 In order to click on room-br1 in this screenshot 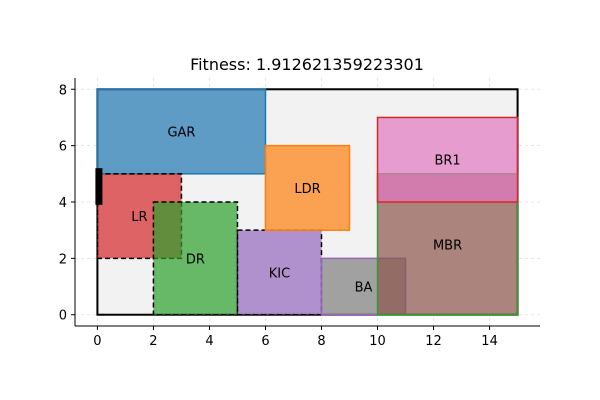, I will do `click(447, 159)`.